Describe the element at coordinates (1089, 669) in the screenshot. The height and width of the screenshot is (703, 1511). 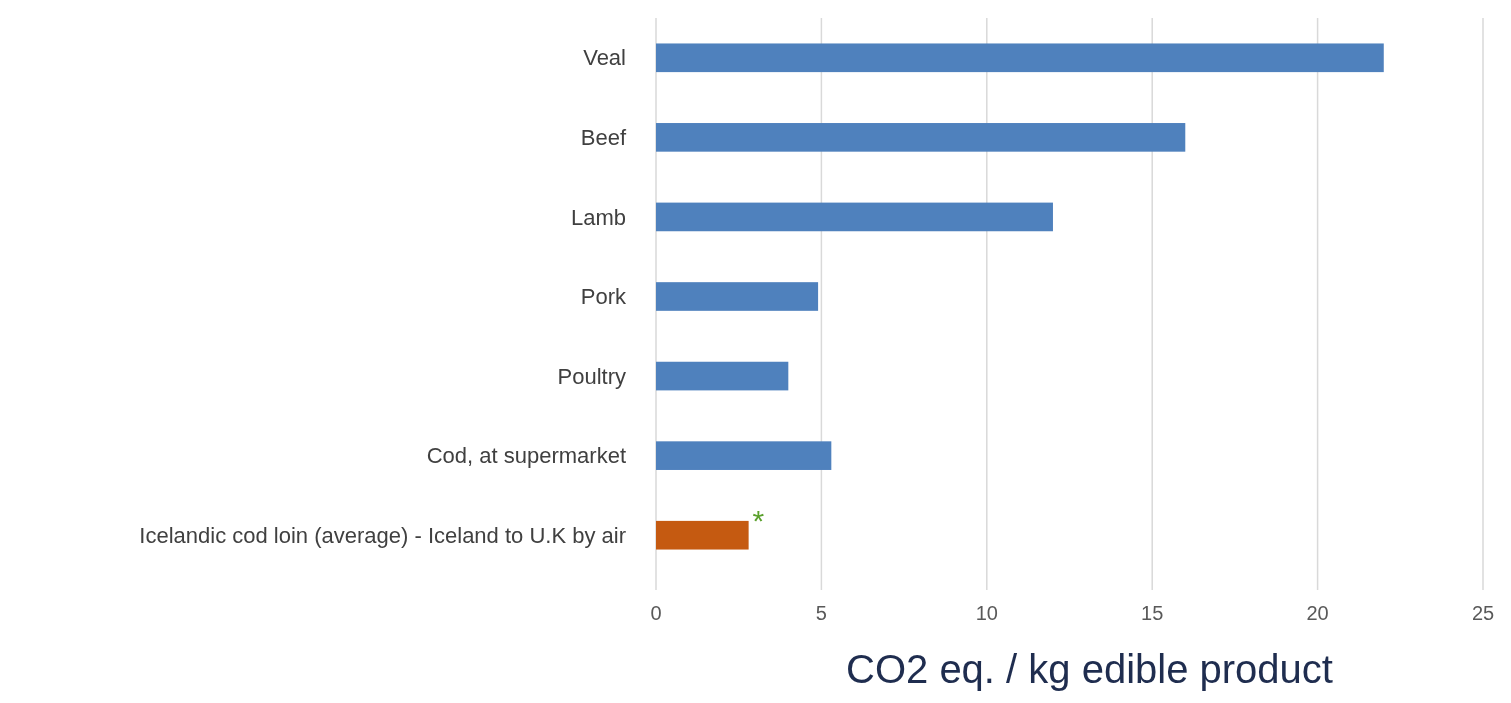
I see `x-axis-title: CO2 eq. / kg edible product` at that location.